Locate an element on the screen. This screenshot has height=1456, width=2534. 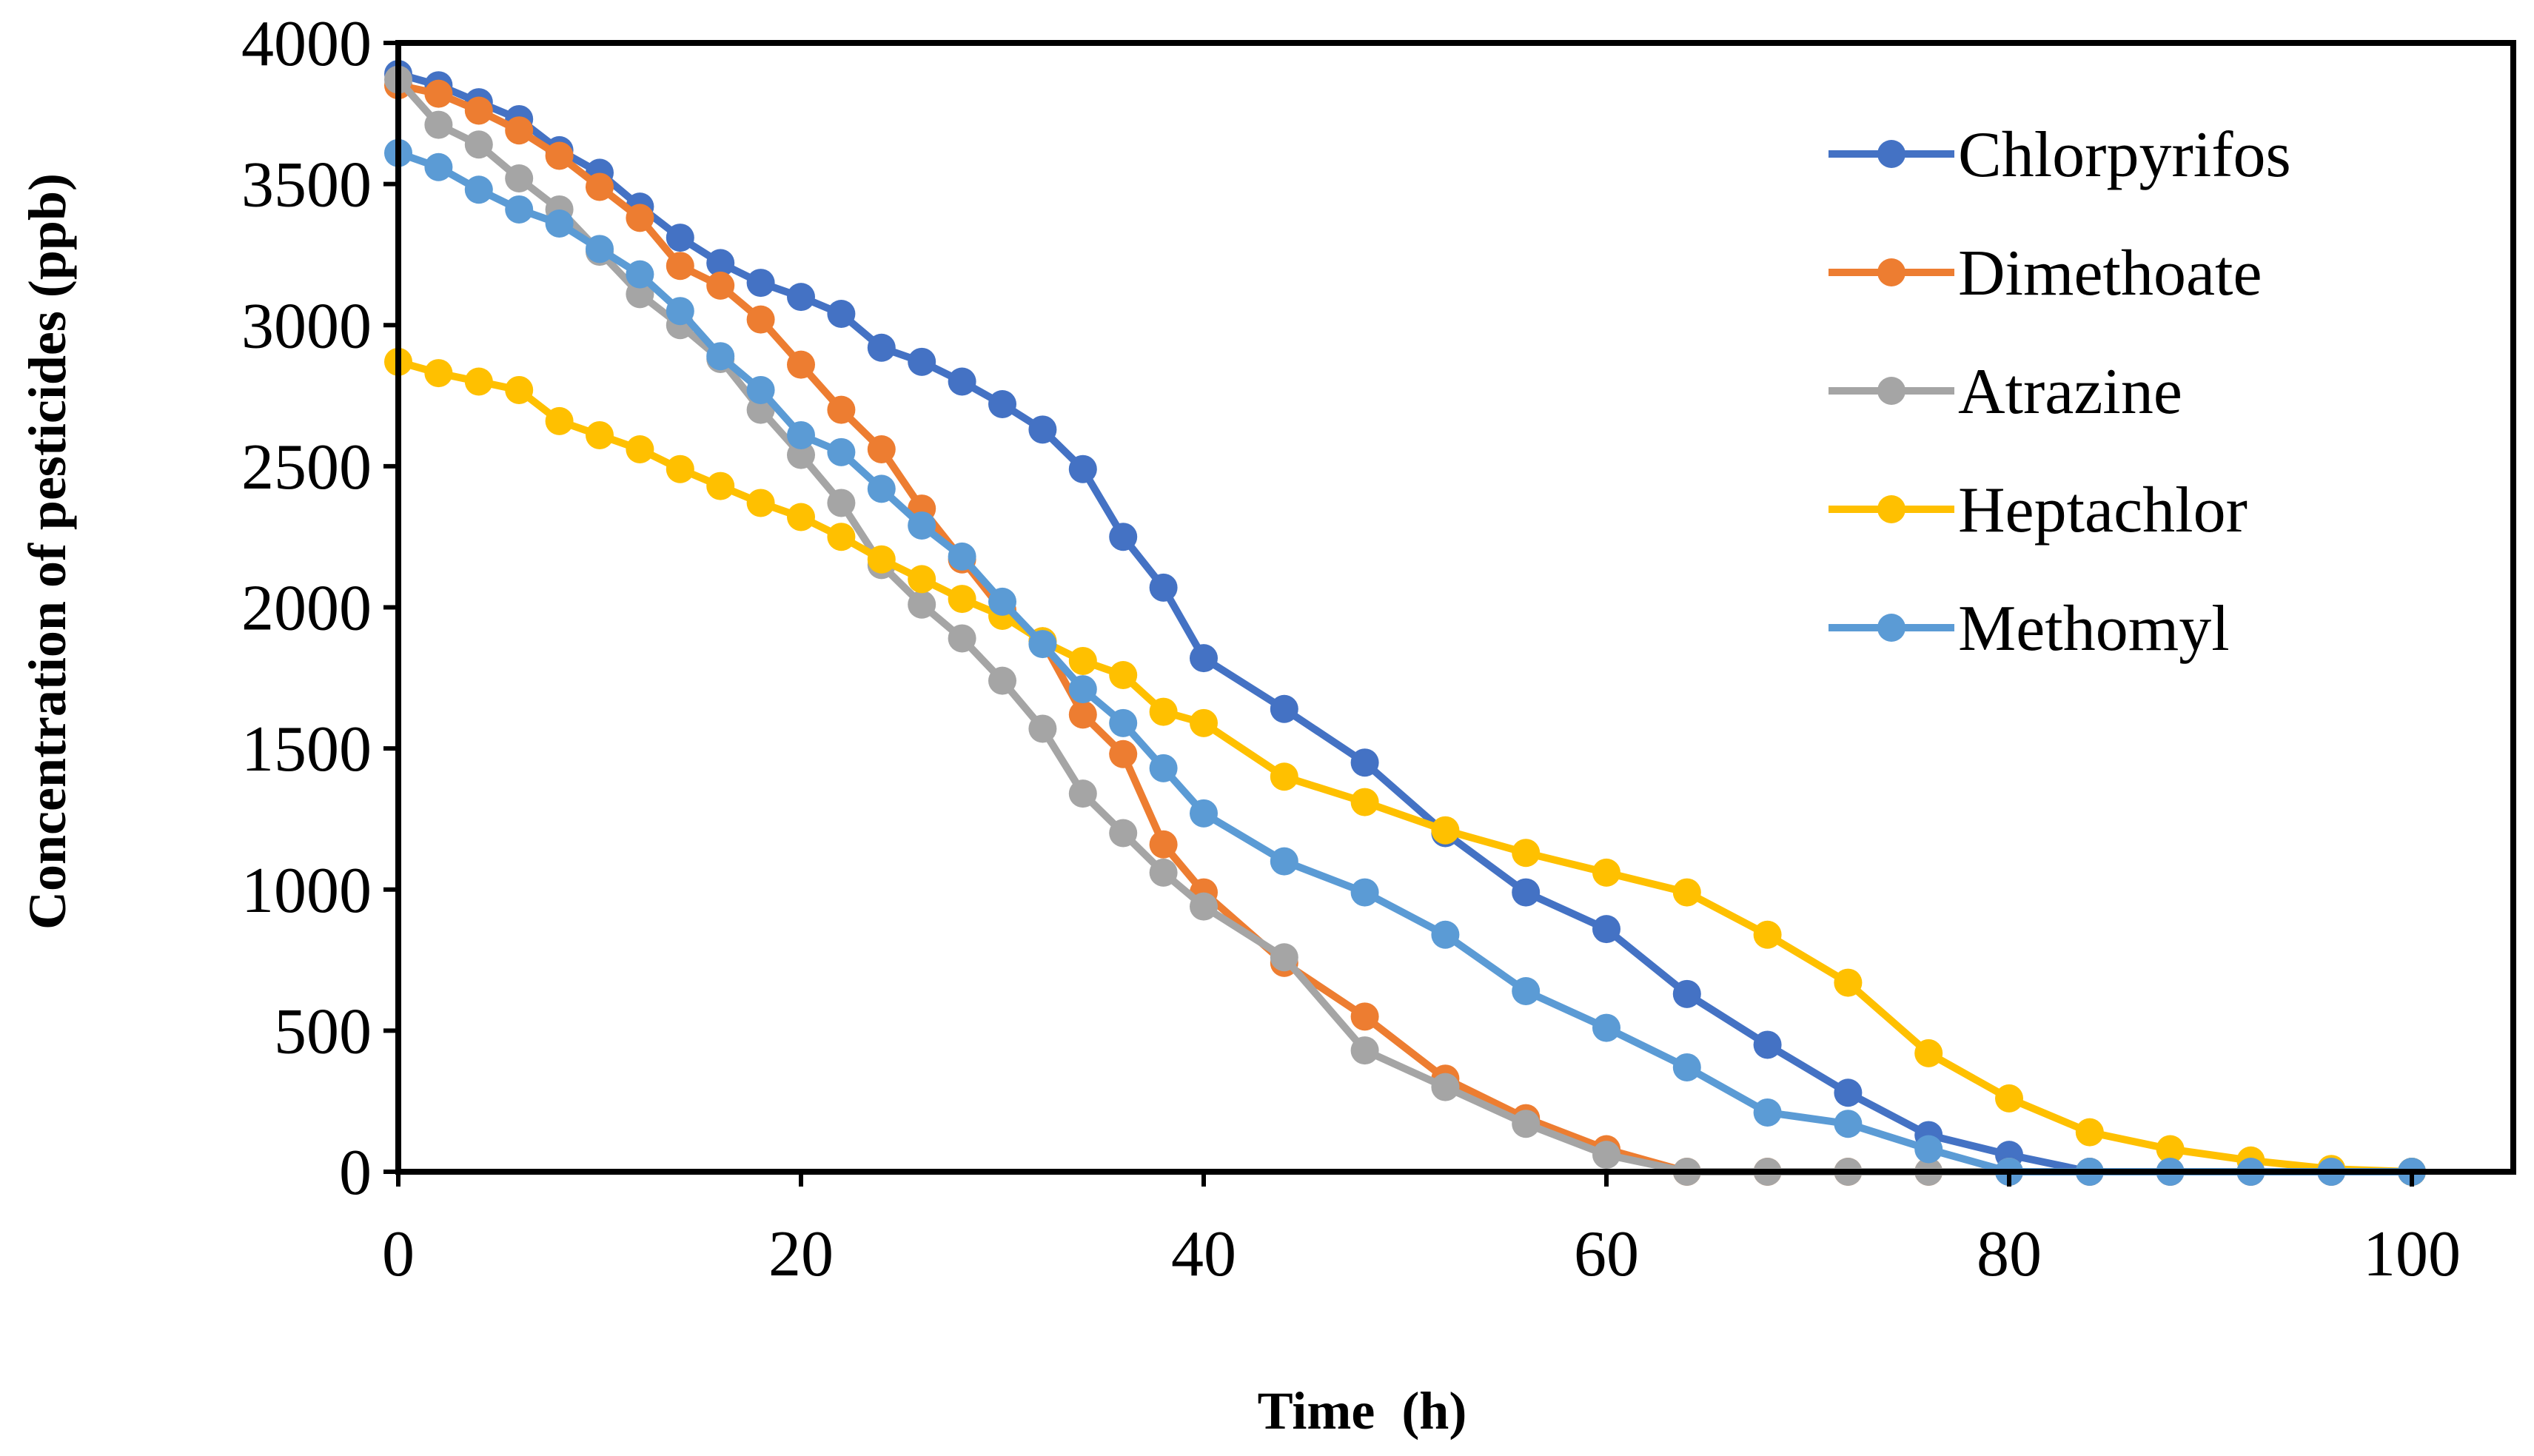
legend-label-chlorpyrifos: Chlorpyrifos is located at coordinates (2124, 155).